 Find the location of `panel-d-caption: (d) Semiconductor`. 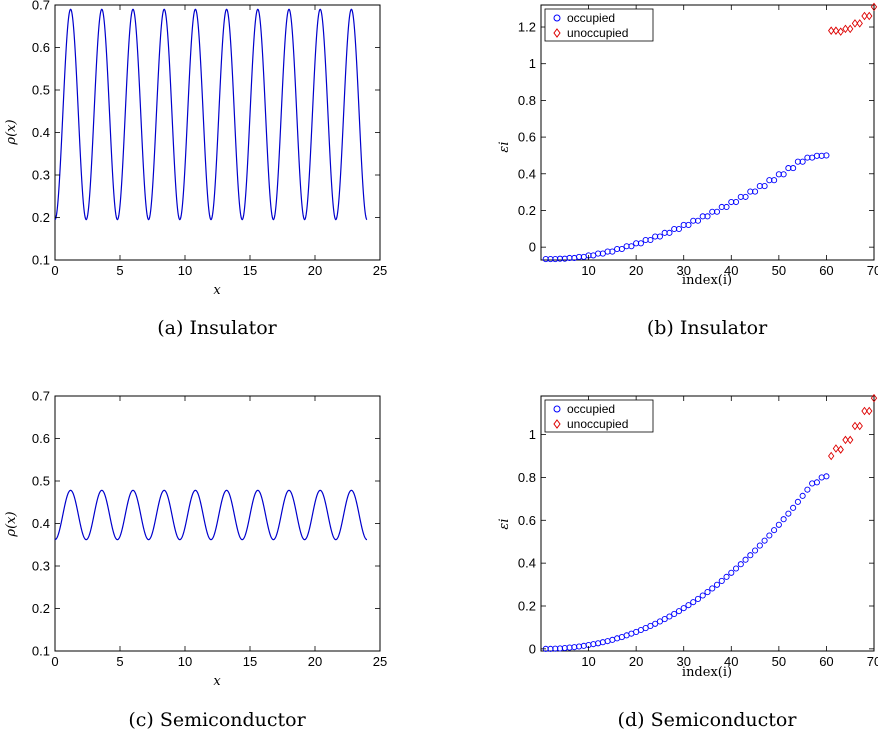

panel-d-caption: (d) Semiconductor is located at coordinates (708, 720).